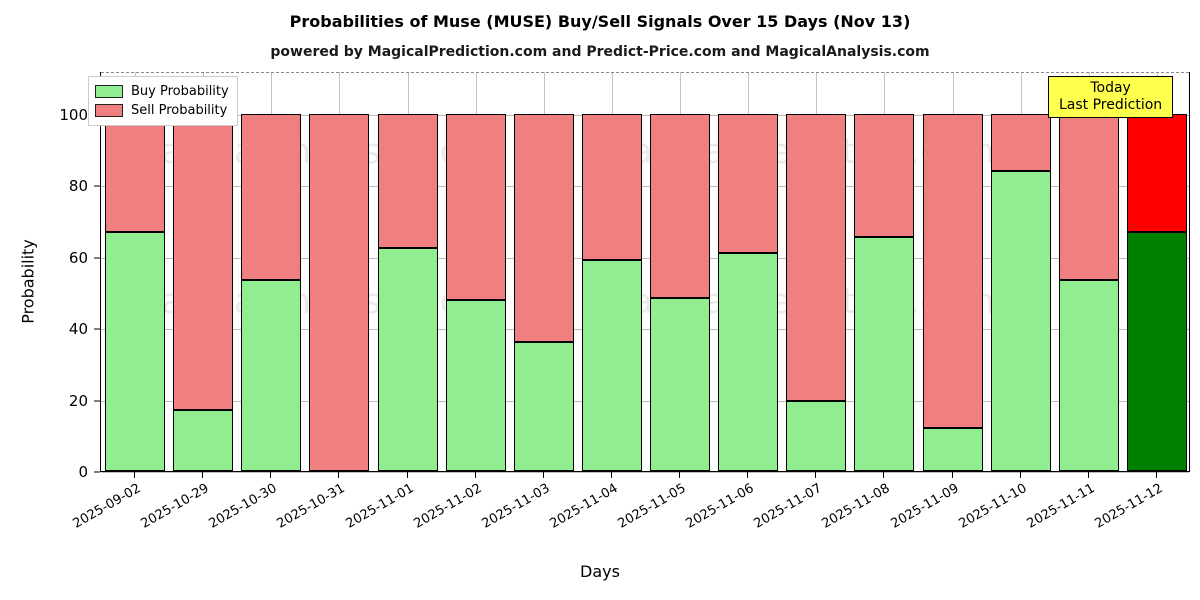 The width and height of the screenshot is (1200, 600). What do you see at coordinates (78, 257) in the screenshot?
I see `y-tick-label: 60` at bounding box center [78, 257].